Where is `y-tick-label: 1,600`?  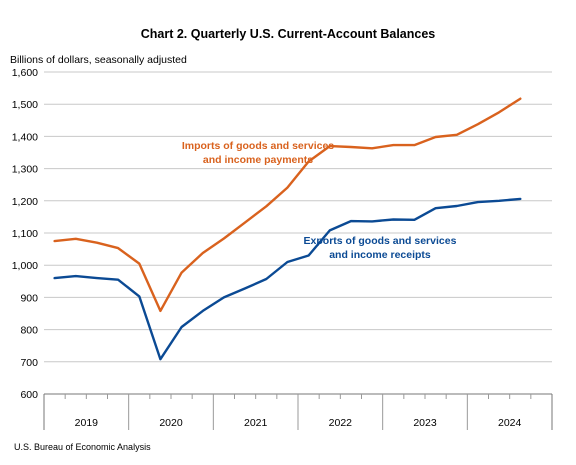 y-tick-label: 1,600 is located at coordinates (25, 73).